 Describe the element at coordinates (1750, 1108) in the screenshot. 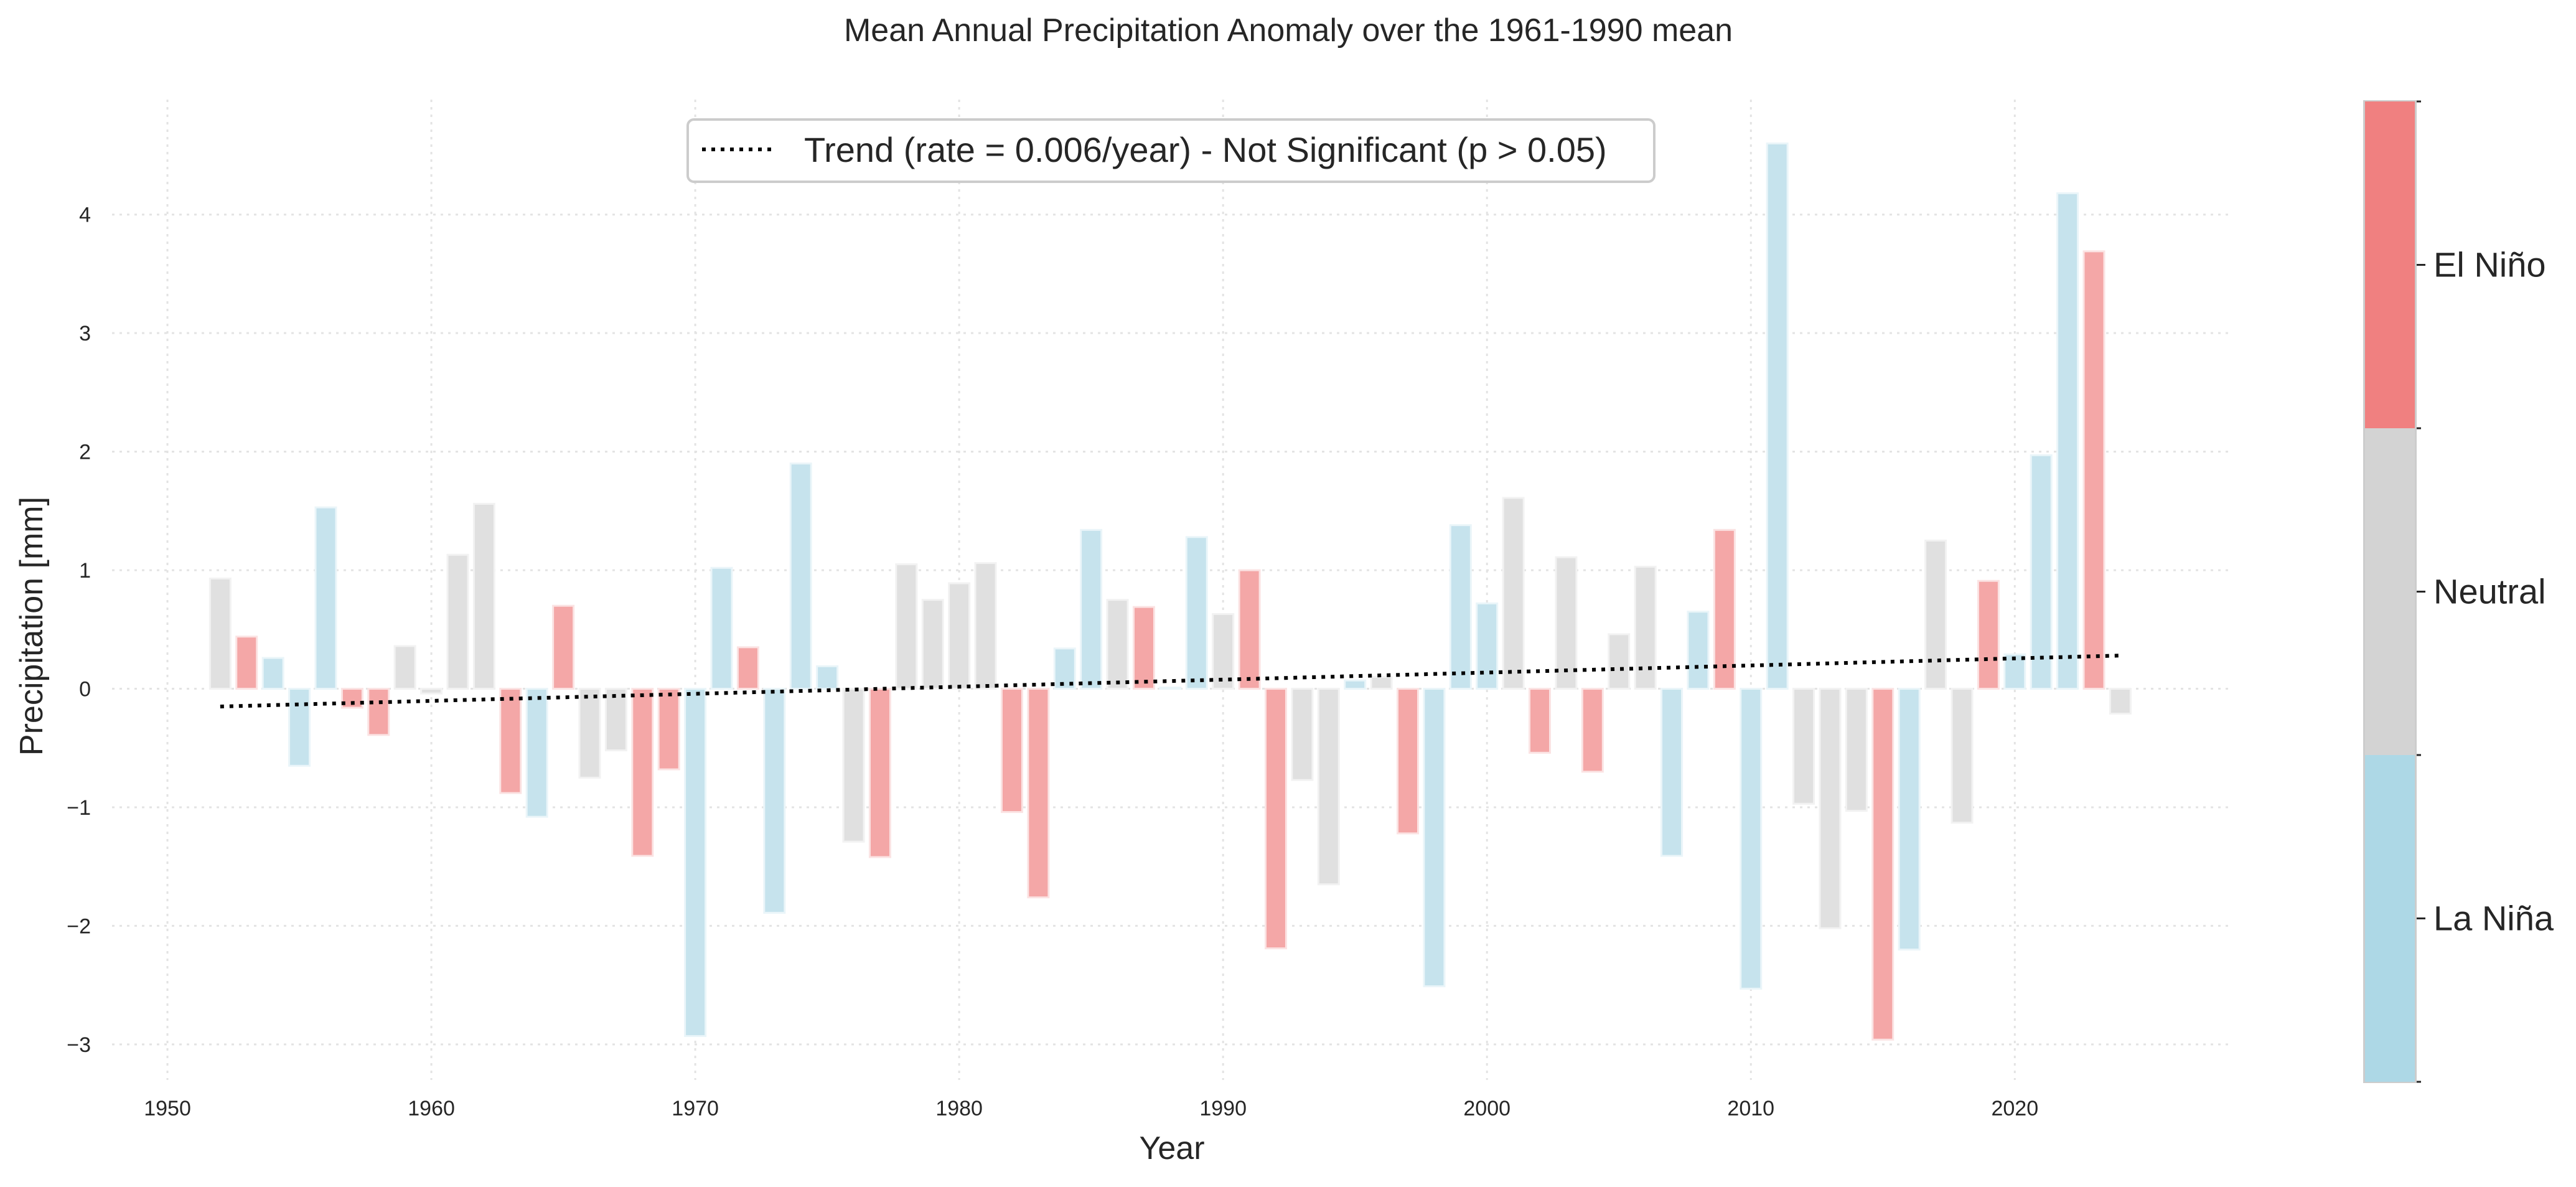

I see `x-tick-label: 2010` at that location.